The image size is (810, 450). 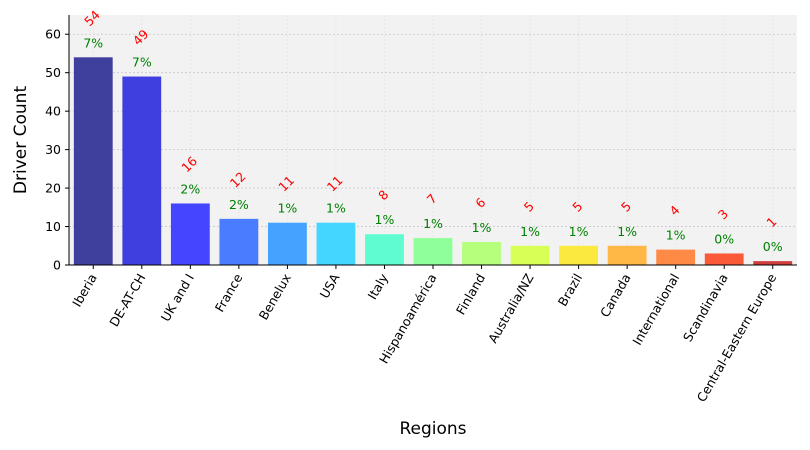 I want to click on x-tick-label: Brazil, so click(x=570, y=290).